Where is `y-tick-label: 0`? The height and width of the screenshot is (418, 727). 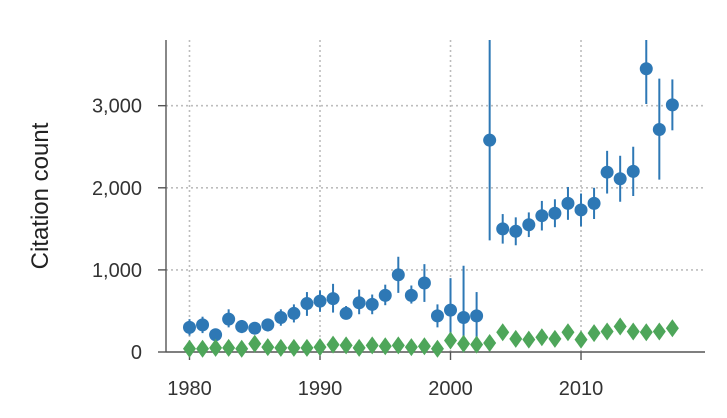 y-tick-label: 0 is located at coordinates (136, 353).